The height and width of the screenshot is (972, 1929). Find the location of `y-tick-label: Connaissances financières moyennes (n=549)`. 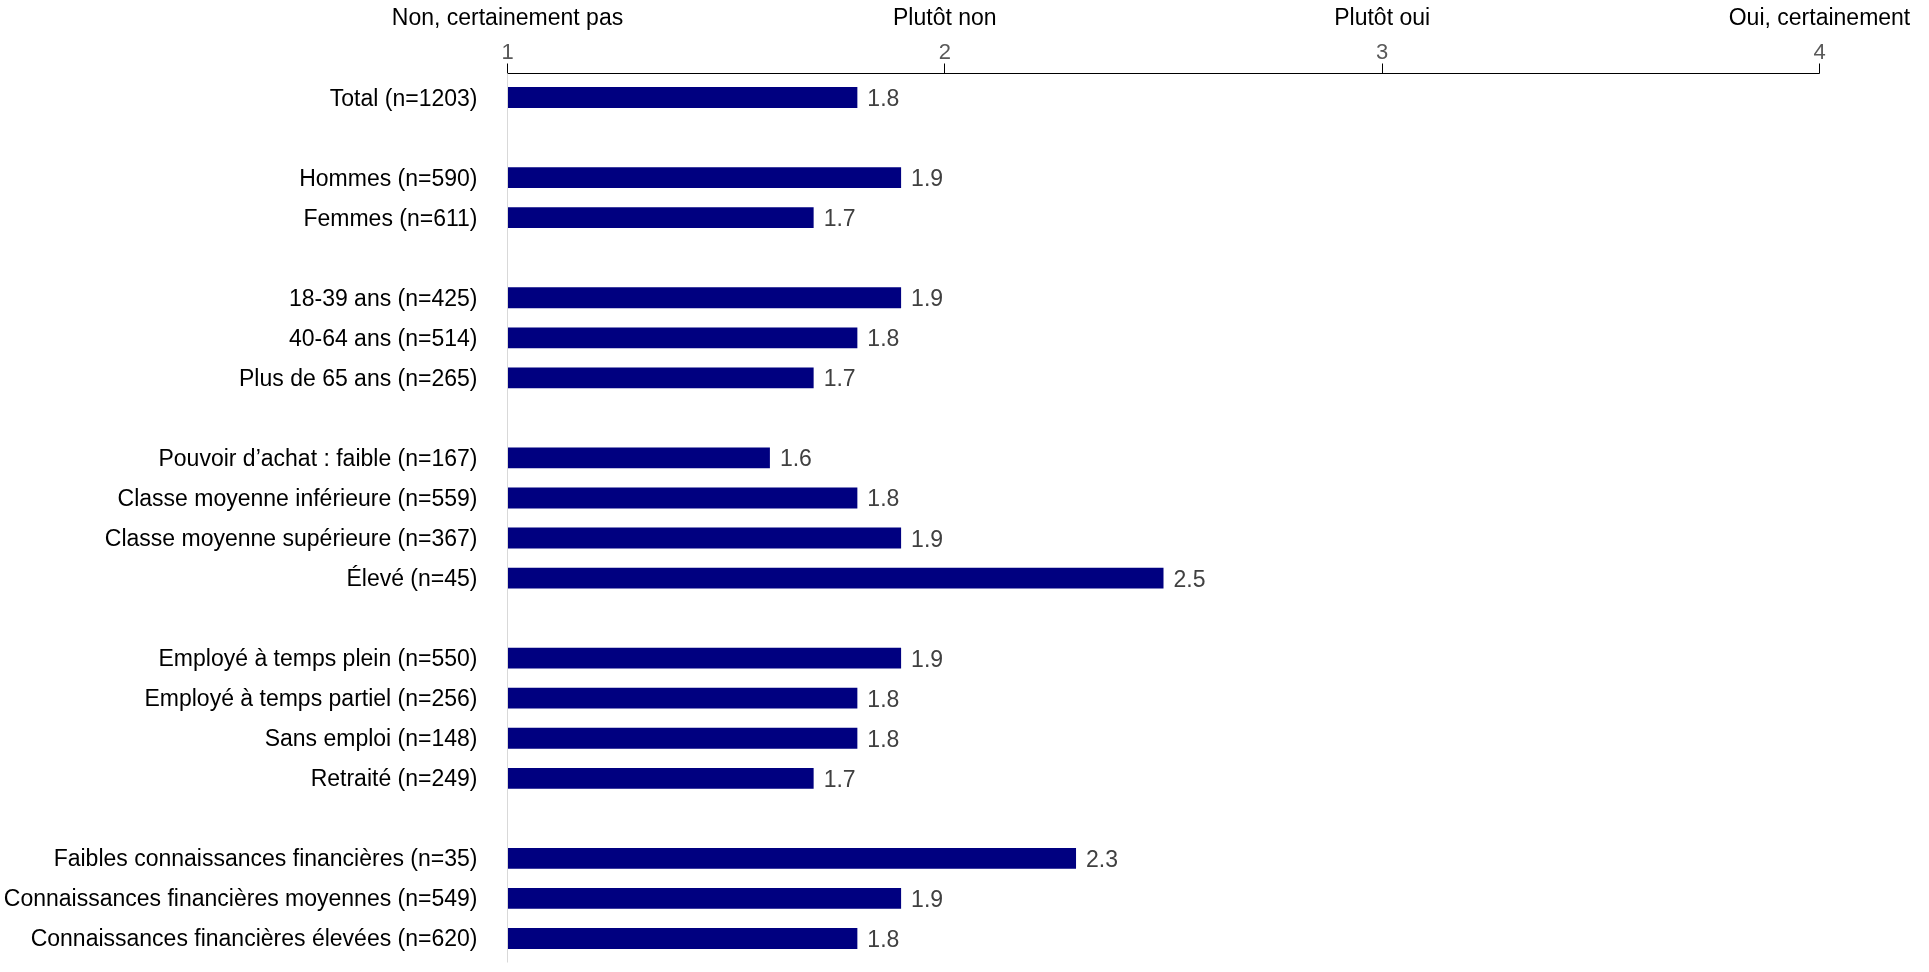

y-tick-label: Connaissances financières moyennes (n=549) is located at coordinates (240, 898).